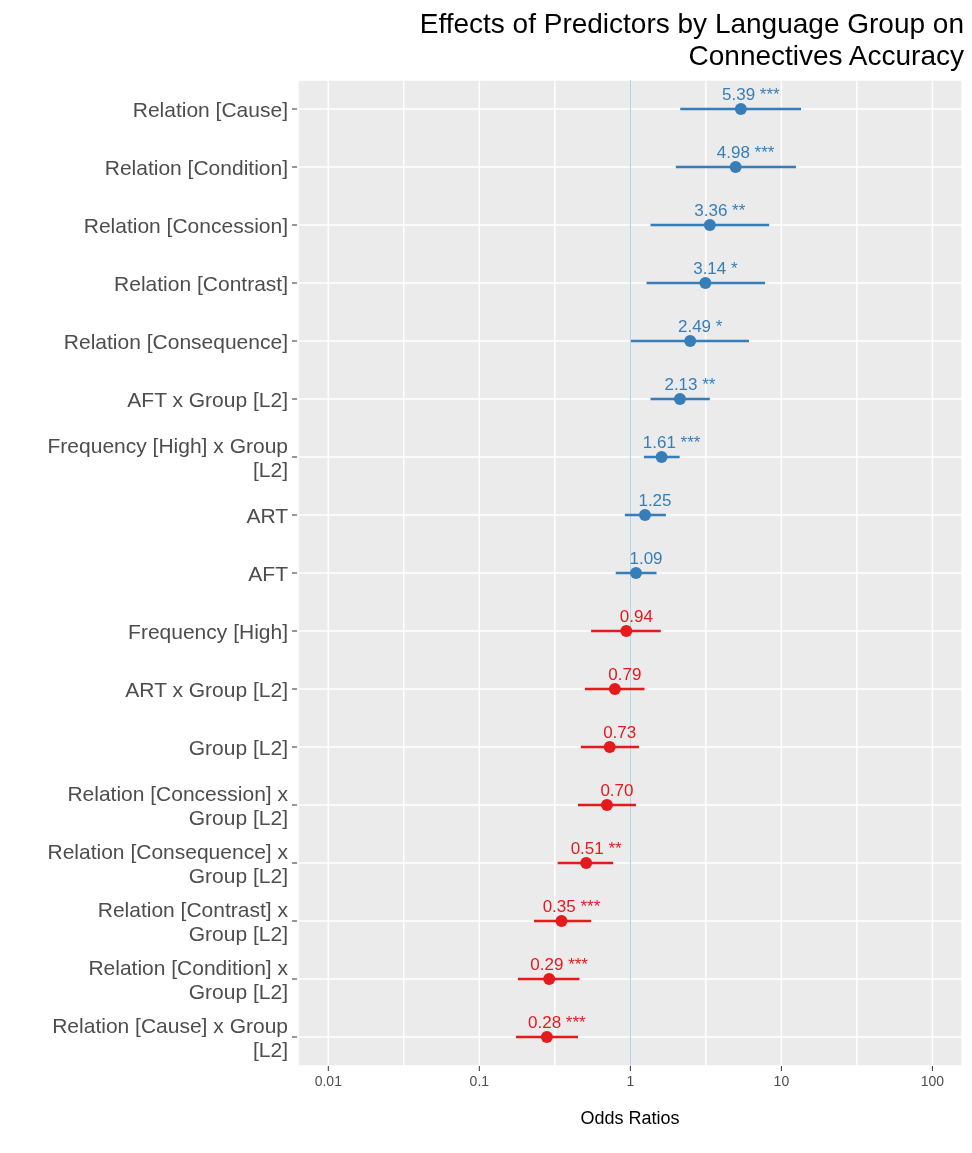 The height and width of the screenshot is (1153, 972). I want to click on y-tick-label: Frequency [High] x Group [L2], so click(167, 457).